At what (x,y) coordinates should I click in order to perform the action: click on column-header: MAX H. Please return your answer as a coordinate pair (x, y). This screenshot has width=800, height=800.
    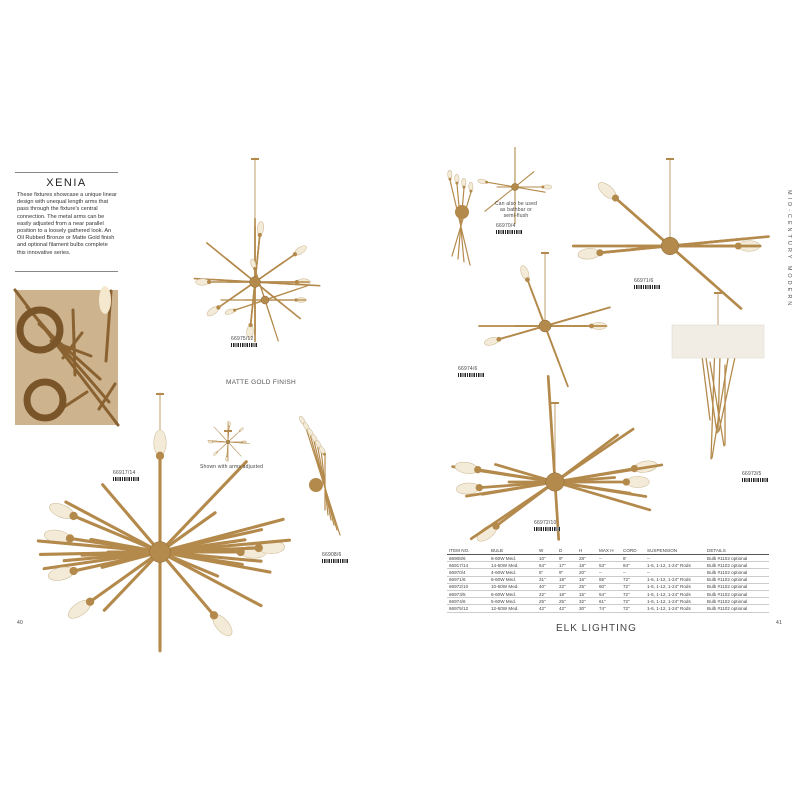
    Looking at the image, I should click on (609, 551).